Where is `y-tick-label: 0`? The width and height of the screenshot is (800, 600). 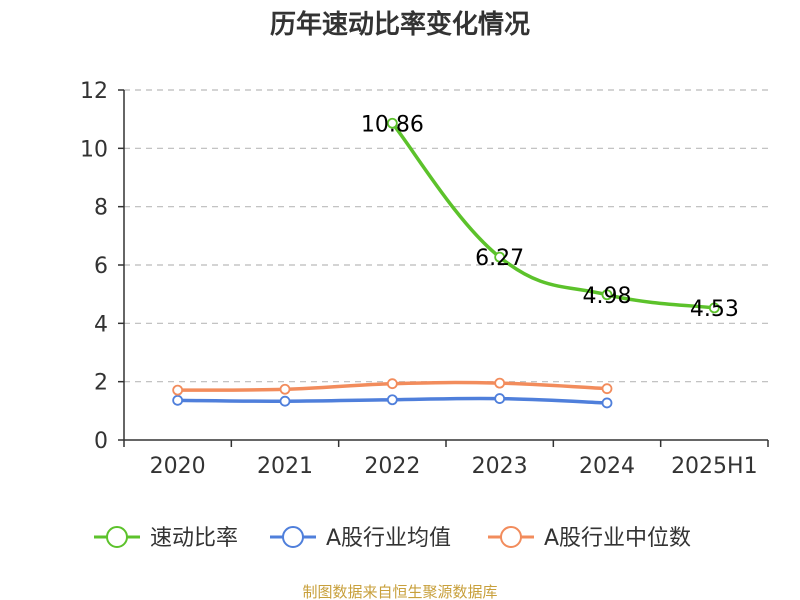 y-tick-label: 0 is located at coordinates (101, 441).